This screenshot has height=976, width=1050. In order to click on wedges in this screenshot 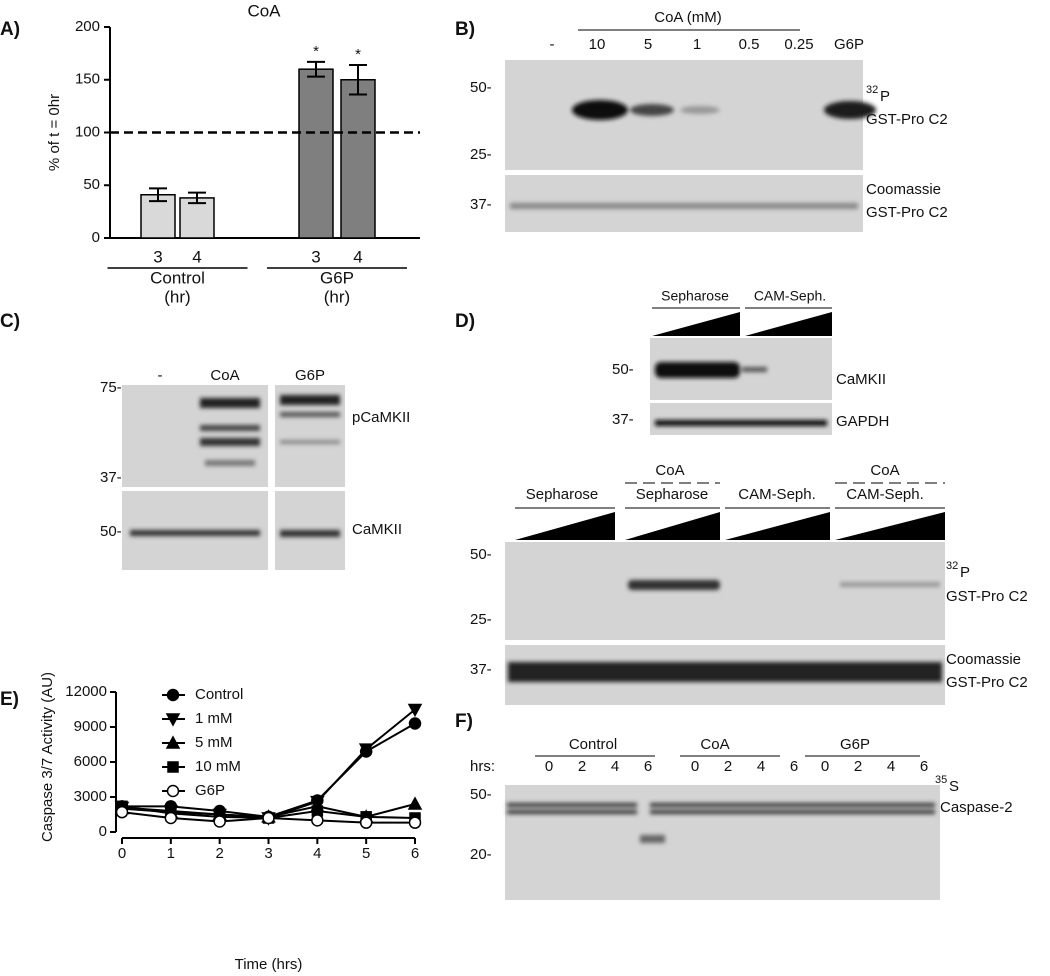, I will do `click(730, 526)`.